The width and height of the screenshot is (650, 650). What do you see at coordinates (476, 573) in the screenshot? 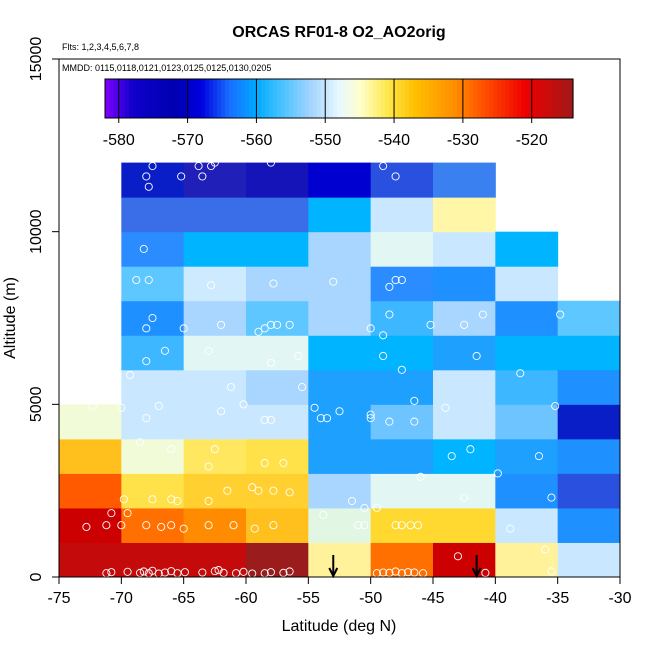
I see `arrow-head` at bounding box center [476, 573].